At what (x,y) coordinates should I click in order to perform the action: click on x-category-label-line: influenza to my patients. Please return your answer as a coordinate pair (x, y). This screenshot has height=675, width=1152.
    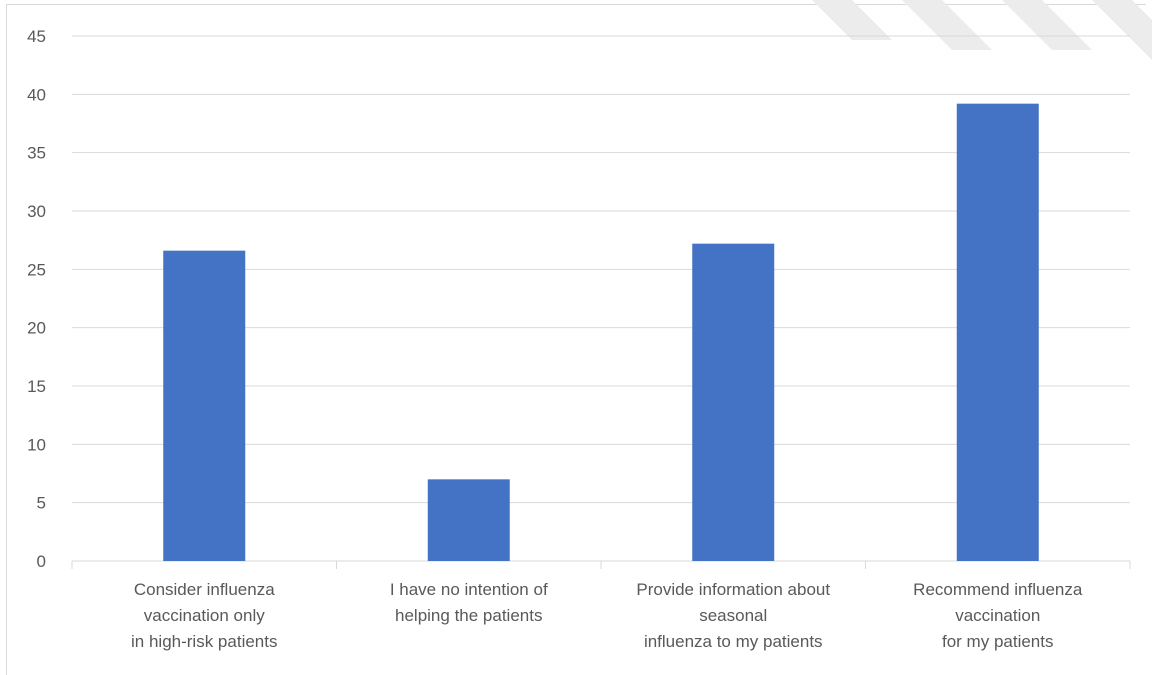
    Looking at the image, I should click on (733, 641).